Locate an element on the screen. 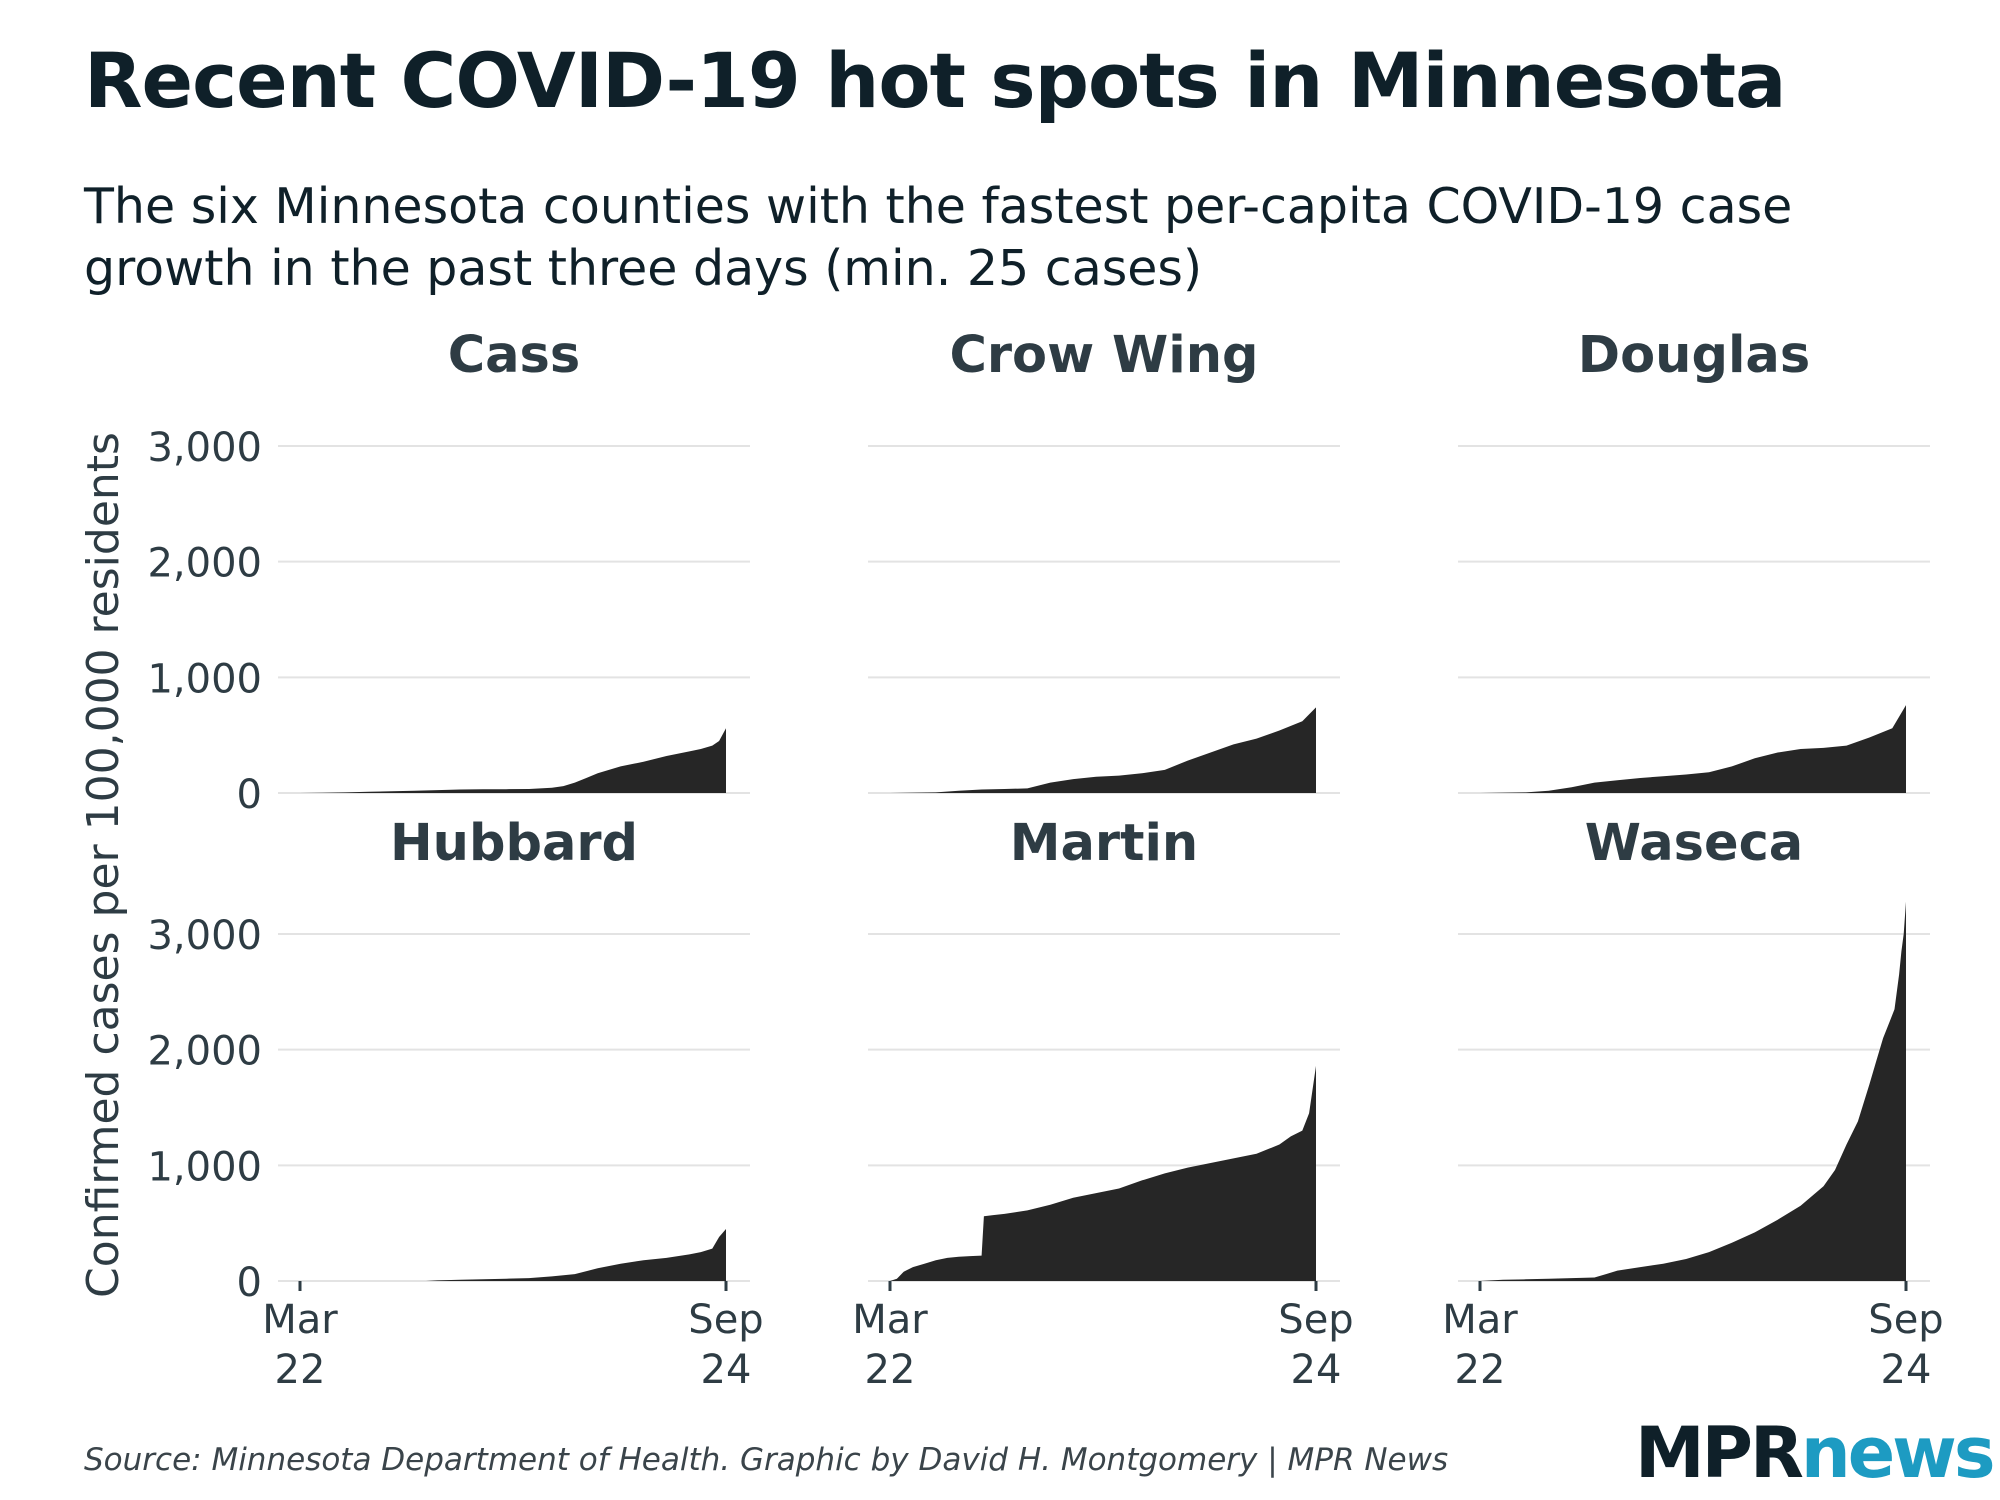  area-waseca is located at coordinates (1693, 1091).